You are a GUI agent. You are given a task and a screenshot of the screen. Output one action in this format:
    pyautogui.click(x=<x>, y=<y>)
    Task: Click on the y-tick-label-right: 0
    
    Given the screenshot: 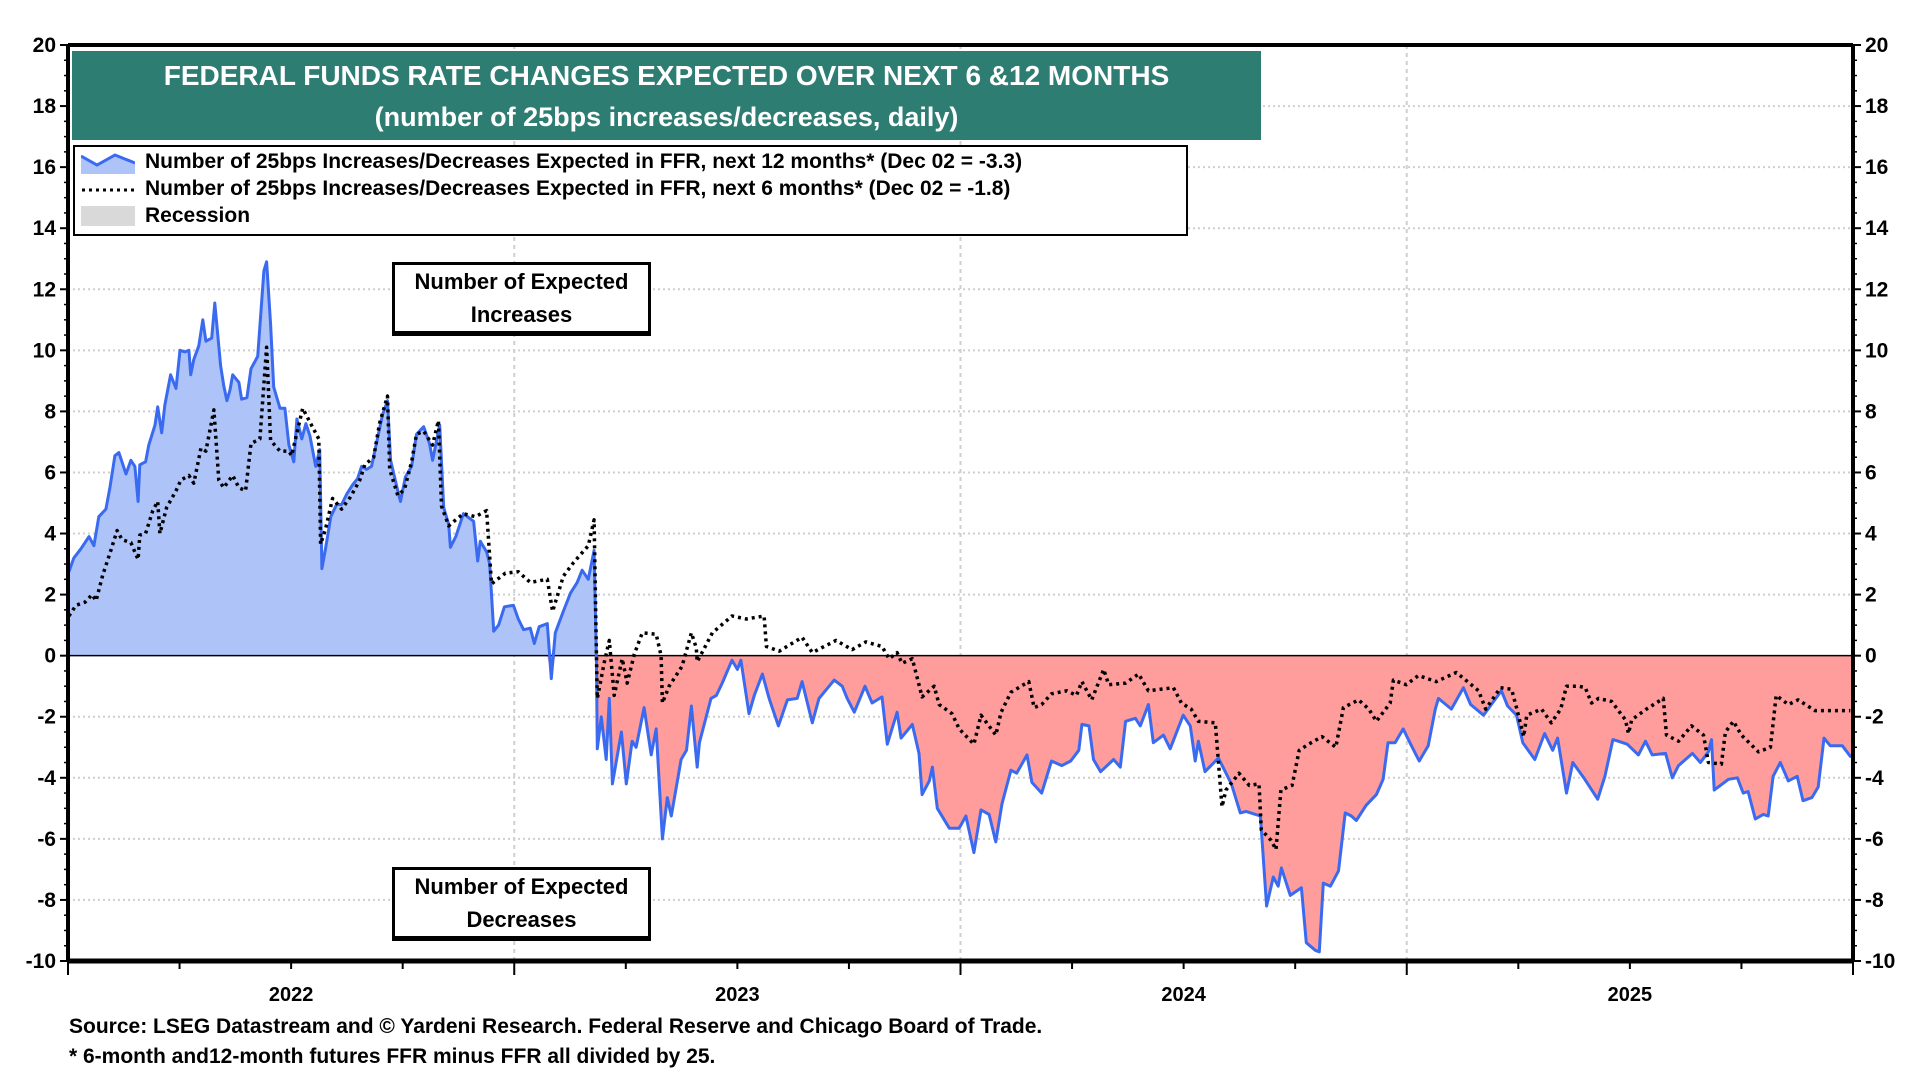 What is the action you would take?
    pyautogui.click(x=1871, y=656)
    